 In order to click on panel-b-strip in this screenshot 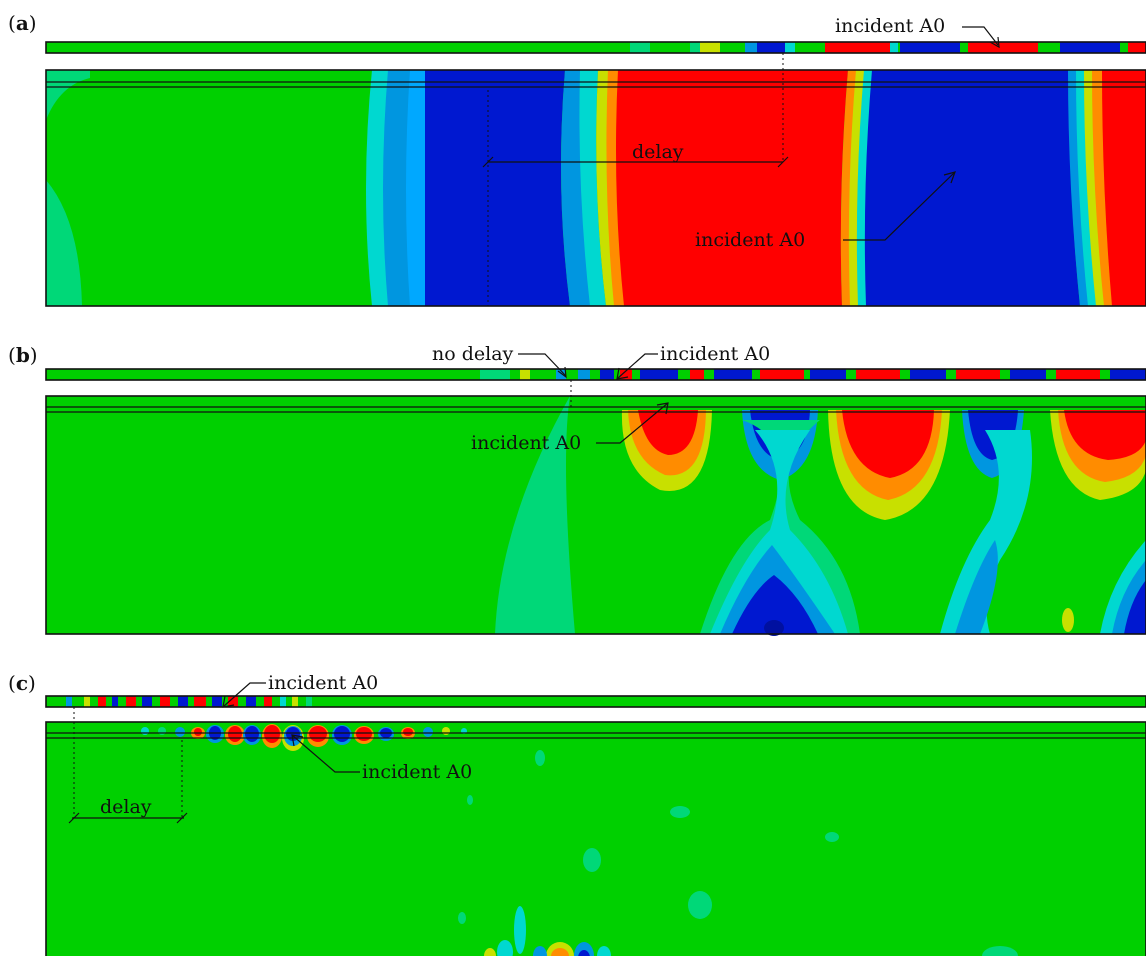, I will do `click(595, 374)`.